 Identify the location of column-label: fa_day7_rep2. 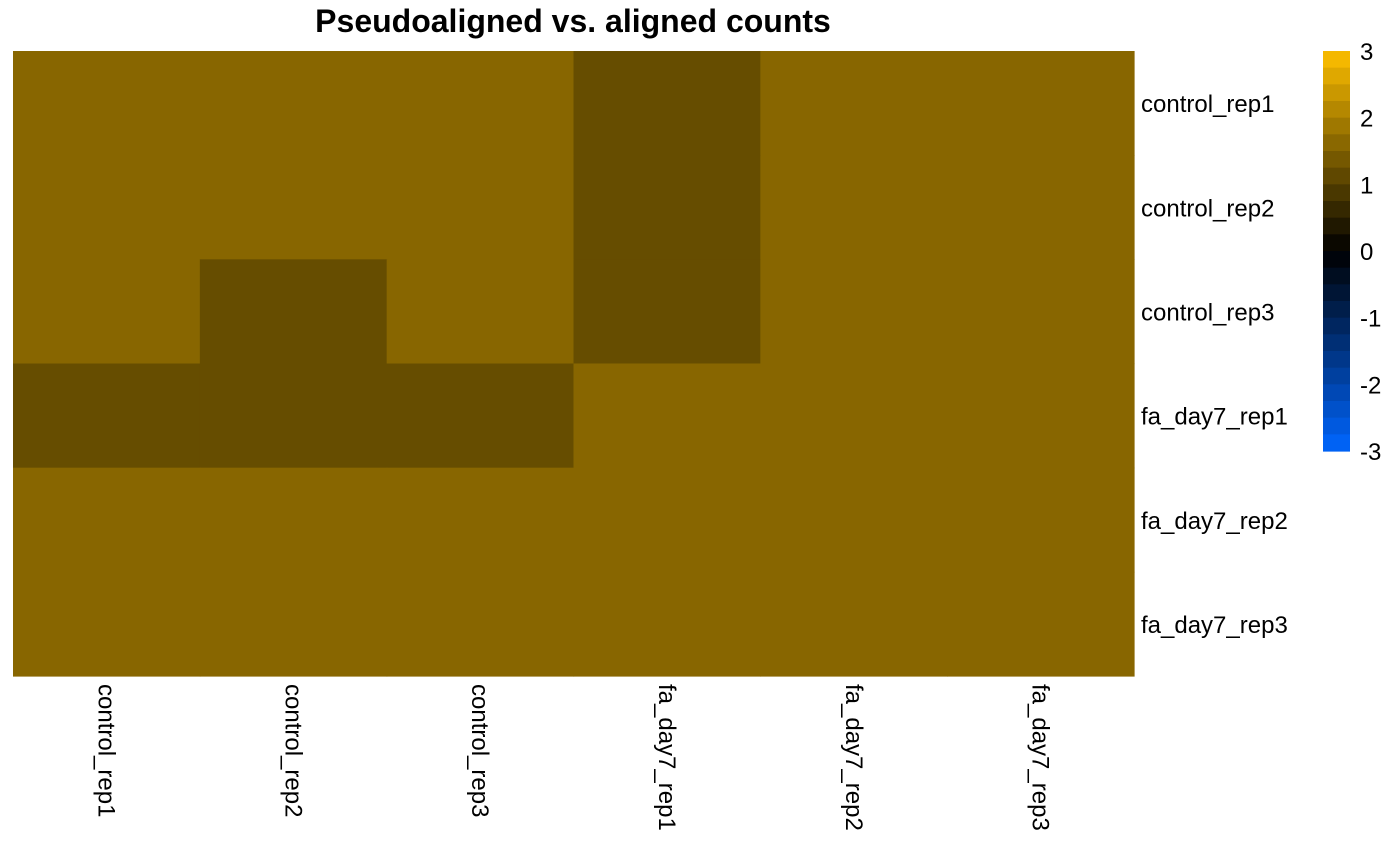
(853, 757).